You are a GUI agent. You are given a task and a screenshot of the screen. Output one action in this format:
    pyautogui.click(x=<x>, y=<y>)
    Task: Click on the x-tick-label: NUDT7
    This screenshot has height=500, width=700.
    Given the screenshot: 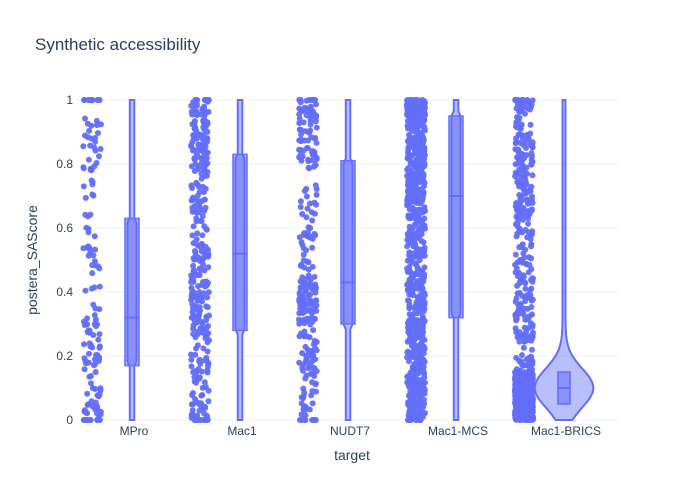 What is the action you would take?
    pyautogui.click(x=350, y=431)
    